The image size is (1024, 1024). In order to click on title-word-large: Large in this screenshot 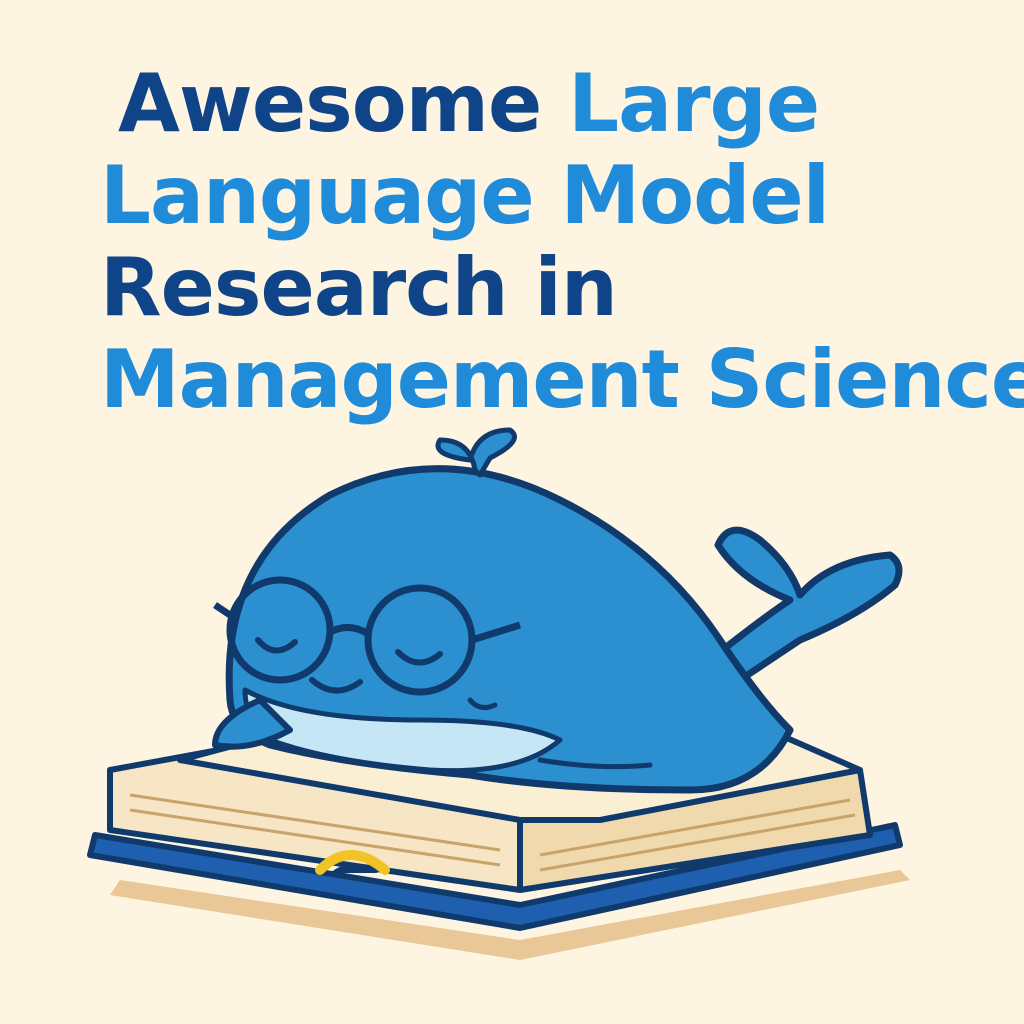, I will do `click(694, 103)`.